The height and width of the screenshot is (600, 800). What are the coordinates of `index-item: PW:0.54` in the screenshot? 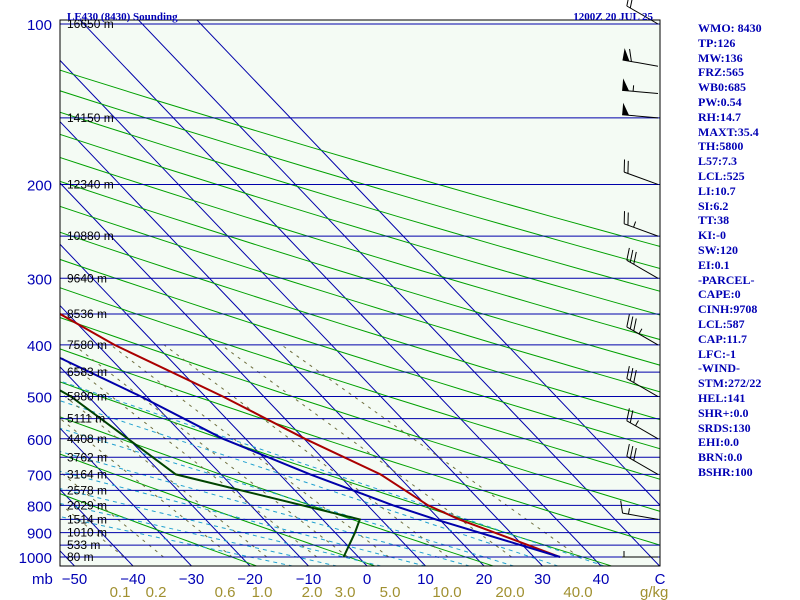 It's located at (720, 101).